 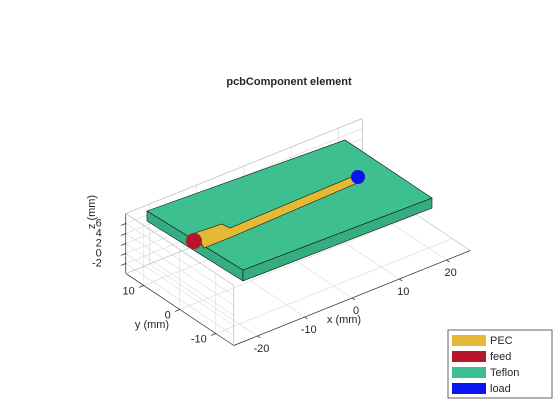 What do you see at coordinates (358, 177) in the screenshot?
I see `load-marker` at bounding box center [358, 177].